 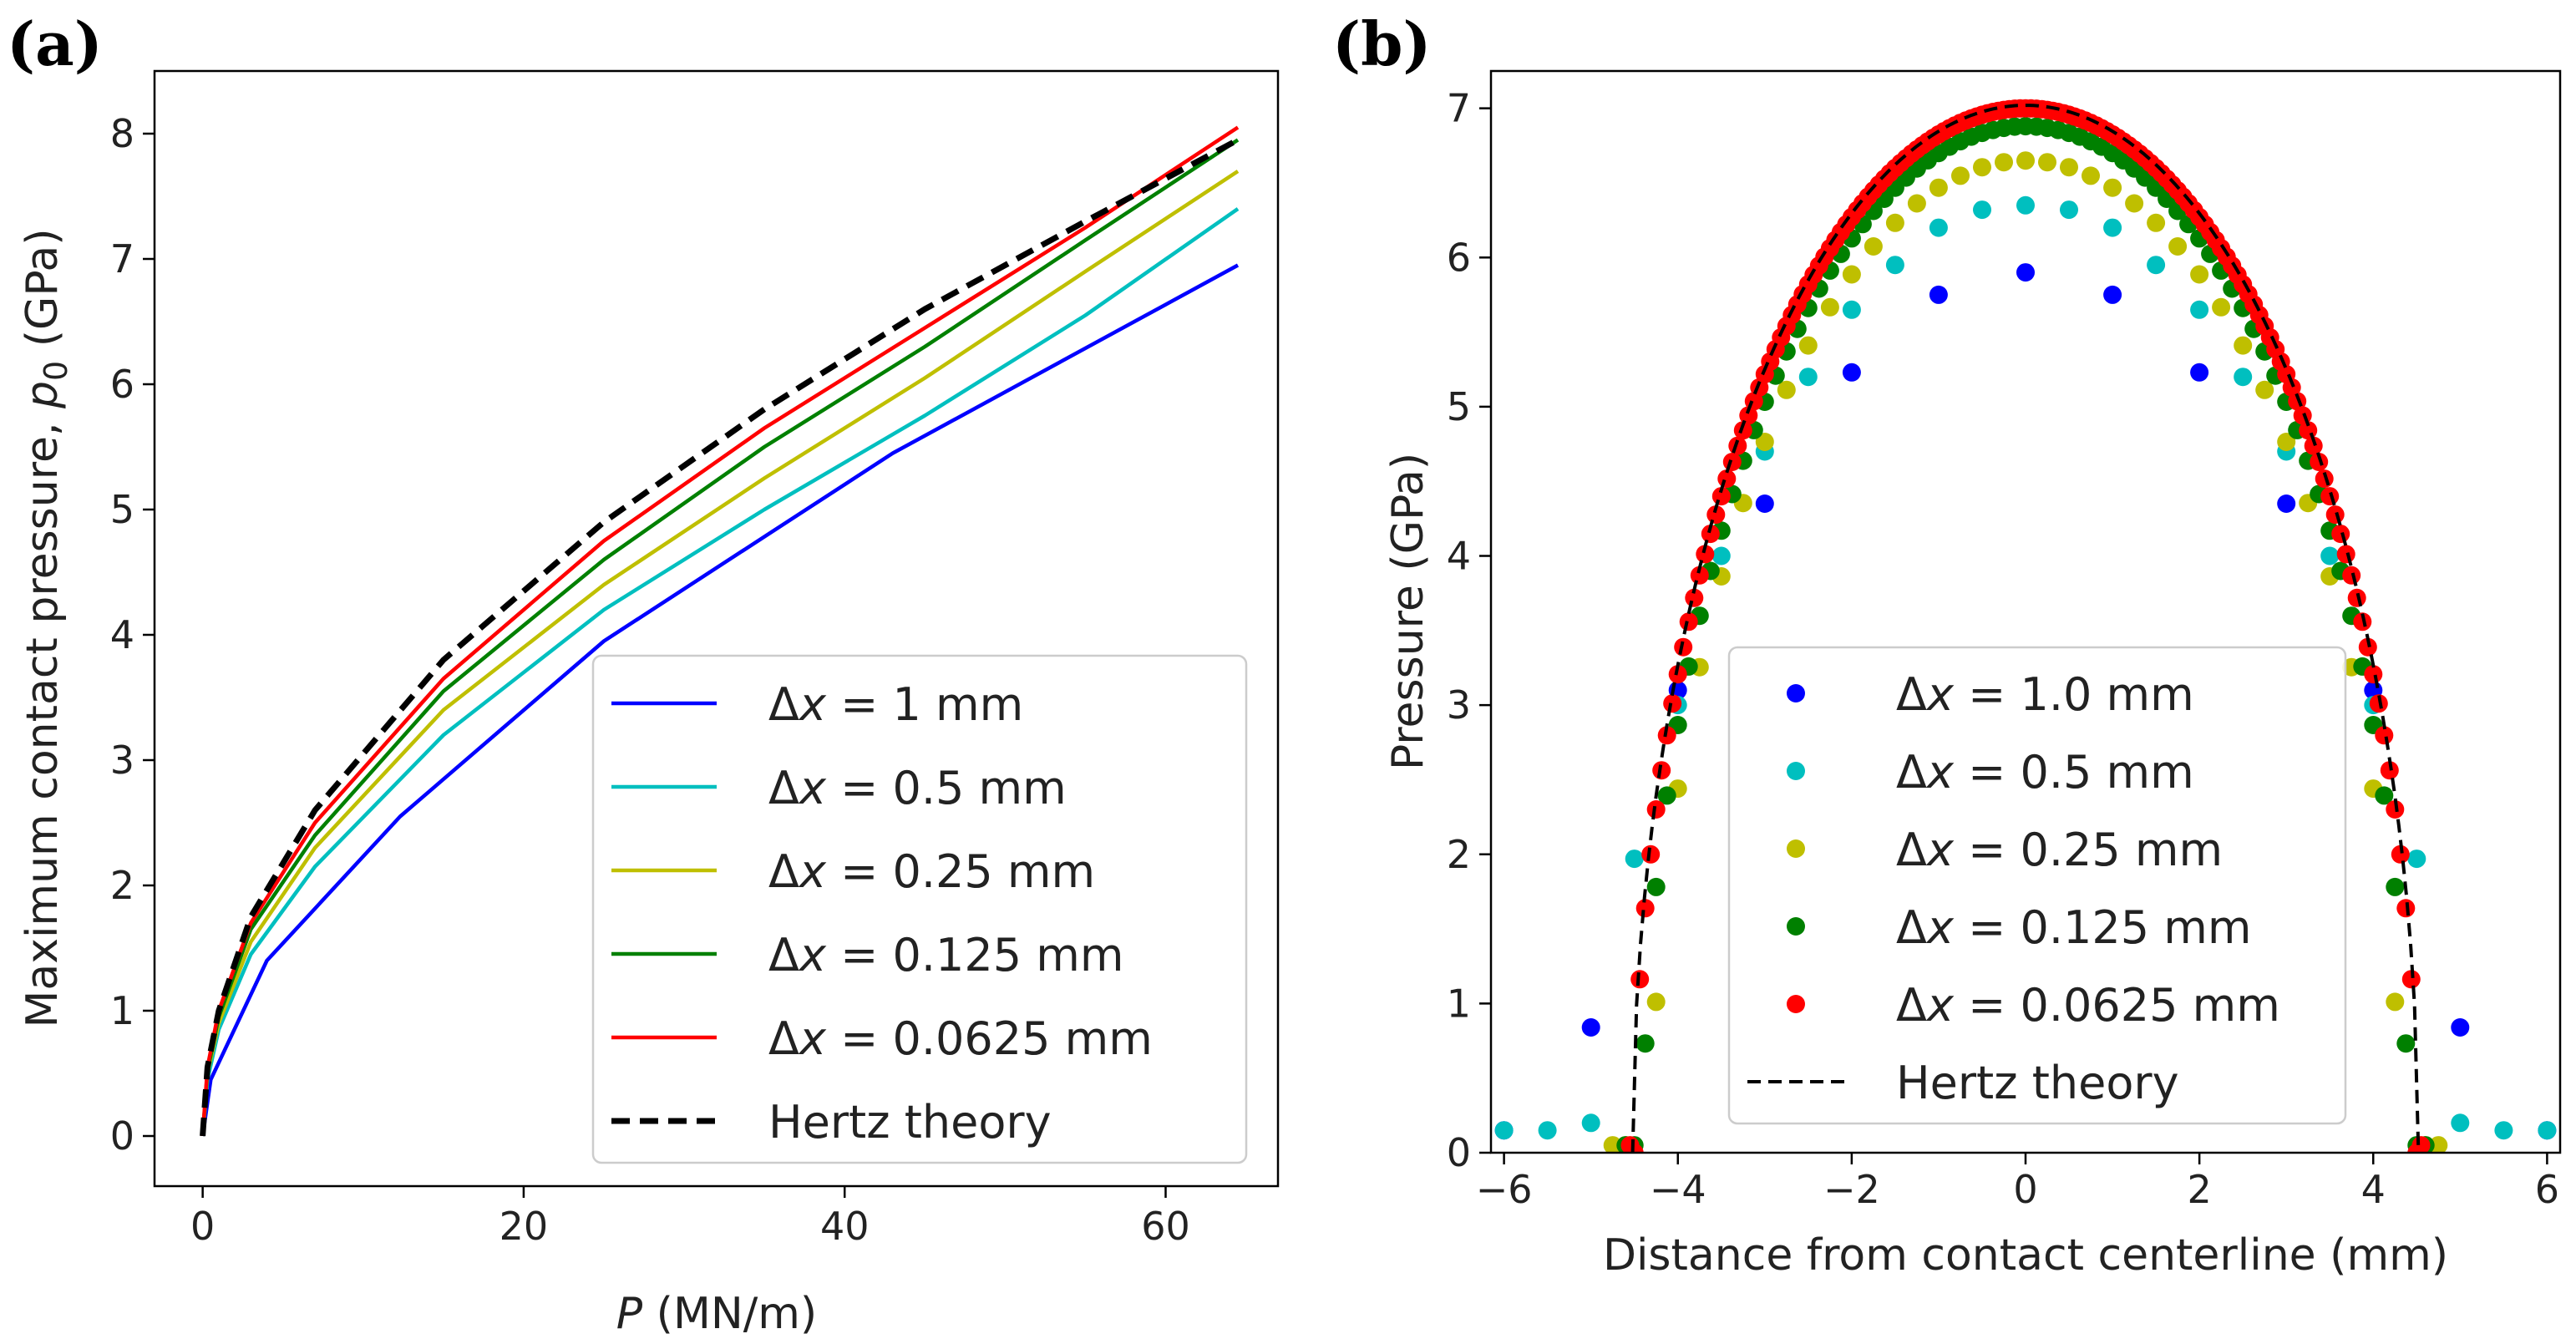 What do you see at coordinates (1911, 694) in the screenshot?
I see `panel-b-legend-delta-0: Δ` at bounding box center [1911, 694].